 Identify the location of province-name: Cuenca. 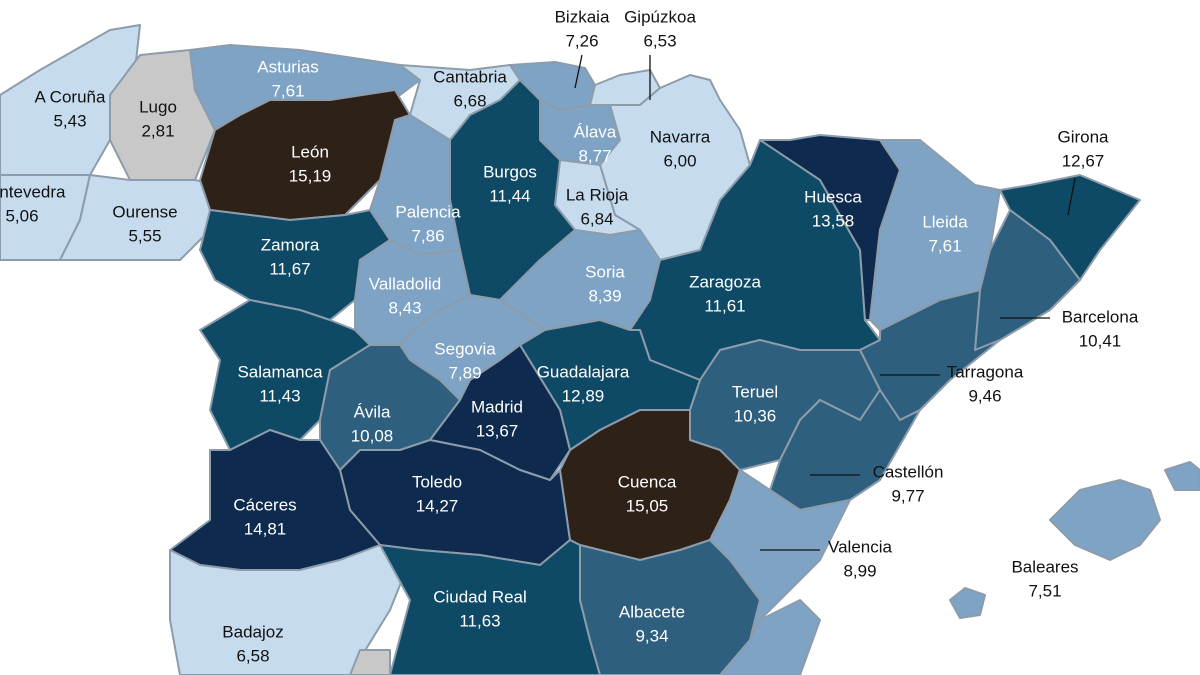
(647, 481).